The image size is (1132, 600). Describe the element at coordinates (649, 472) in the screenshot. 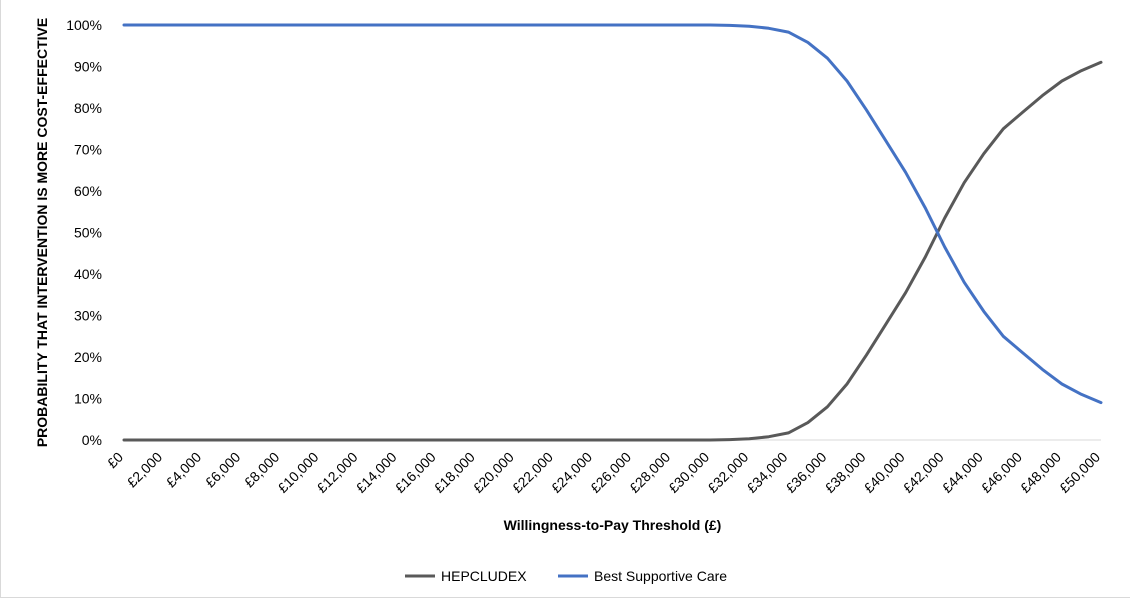

I see `x-tick-label: £28,000` at that location.